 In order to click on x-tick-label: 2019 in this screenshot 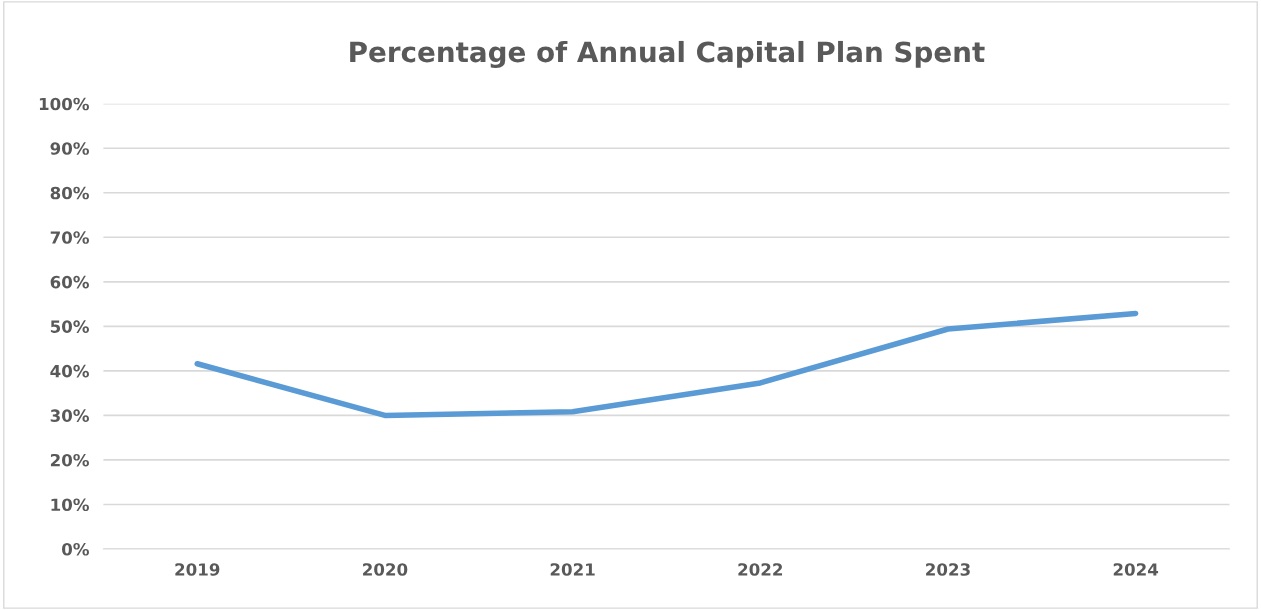, I will do `click(197, 569)`.